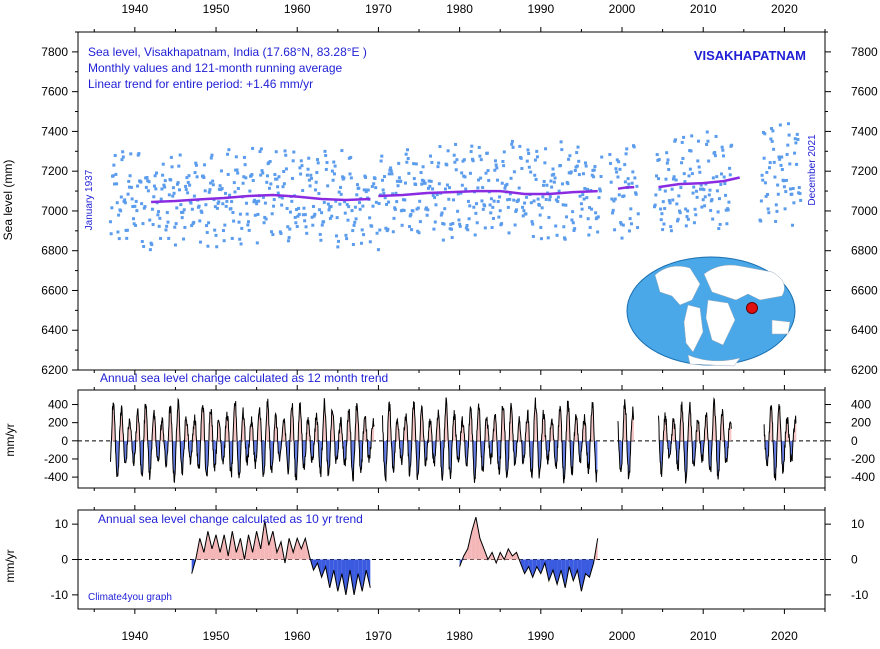 The height and width of the screenshot is (649, 880). What do you see at coordinates (864, 370) in the screenshot?
I see `y1-tick-label-right: 6200` at bounding box center [864, 370].